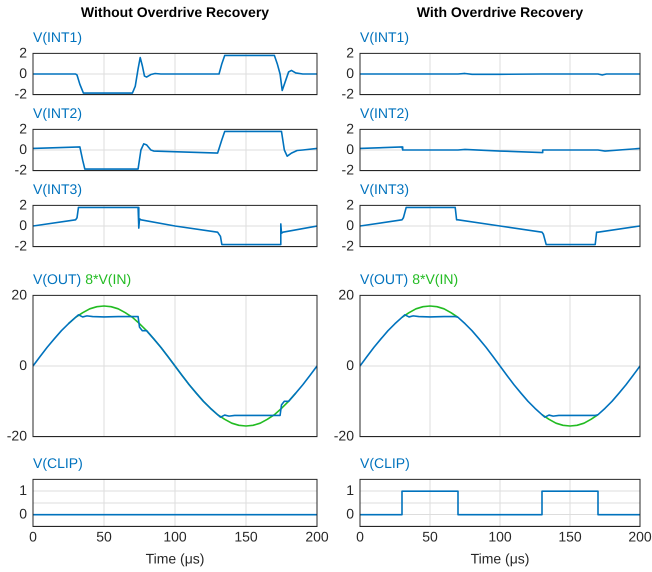 The width and height of the screenshot is (652, 572). I want to click on series-label: V(CLIP), so click(385, 463).